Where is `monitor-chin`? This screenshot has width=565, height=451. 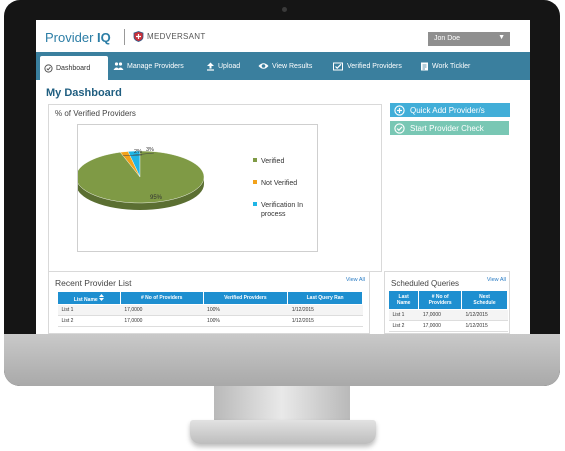
monitor-chin is located at coordinates (282, 360).